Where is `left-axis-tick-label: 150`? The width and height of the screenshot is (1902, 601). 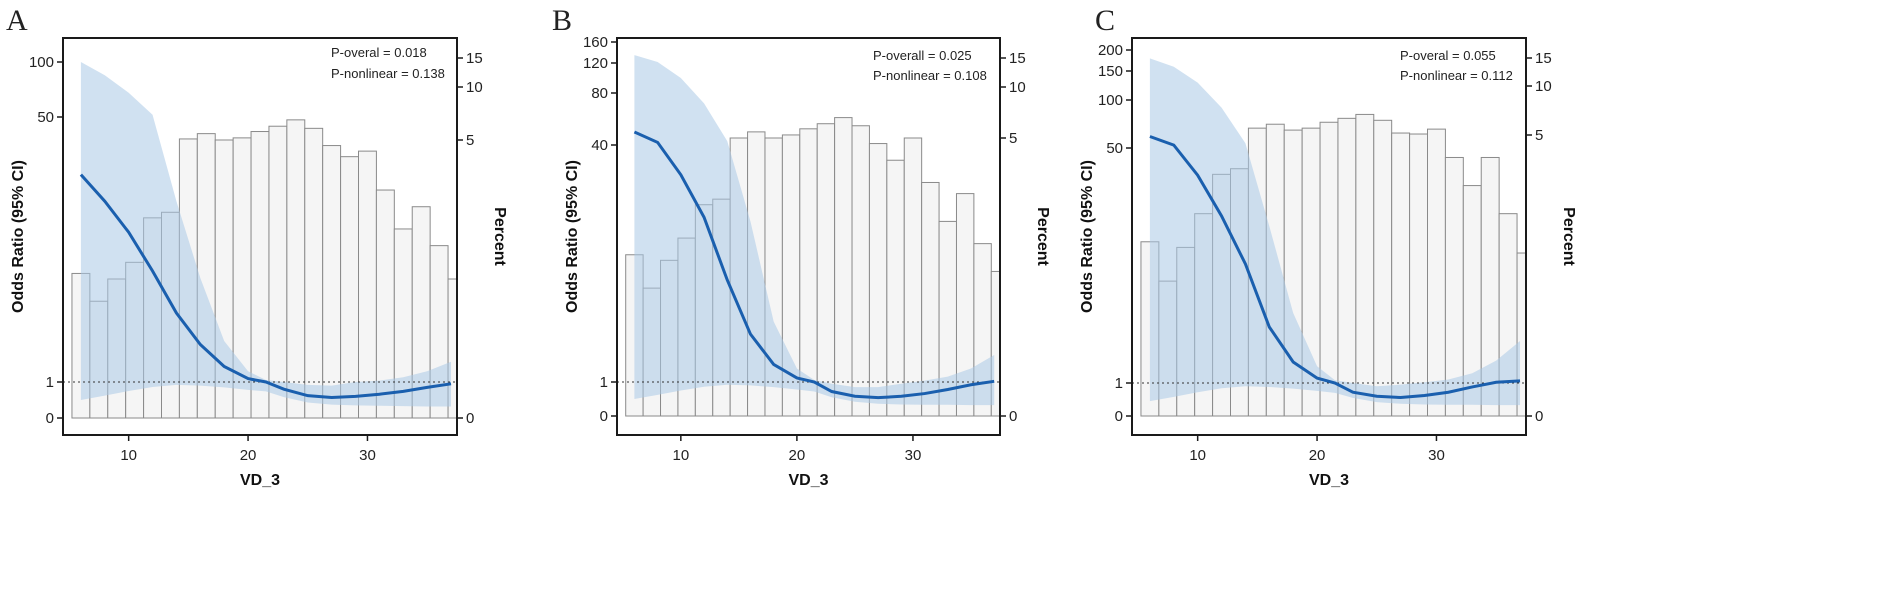 left-axis-tick-label: 150 is located at coordinates (1110, 71).